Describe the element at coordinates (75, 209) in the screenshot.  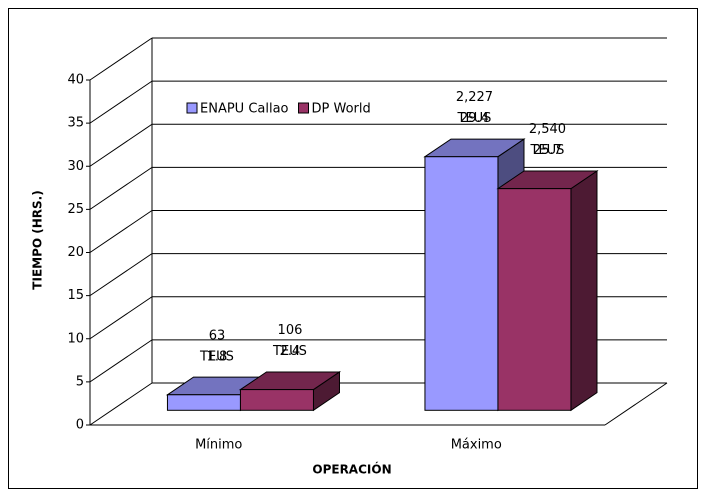
I see `y-tick-label: 25` at that location.